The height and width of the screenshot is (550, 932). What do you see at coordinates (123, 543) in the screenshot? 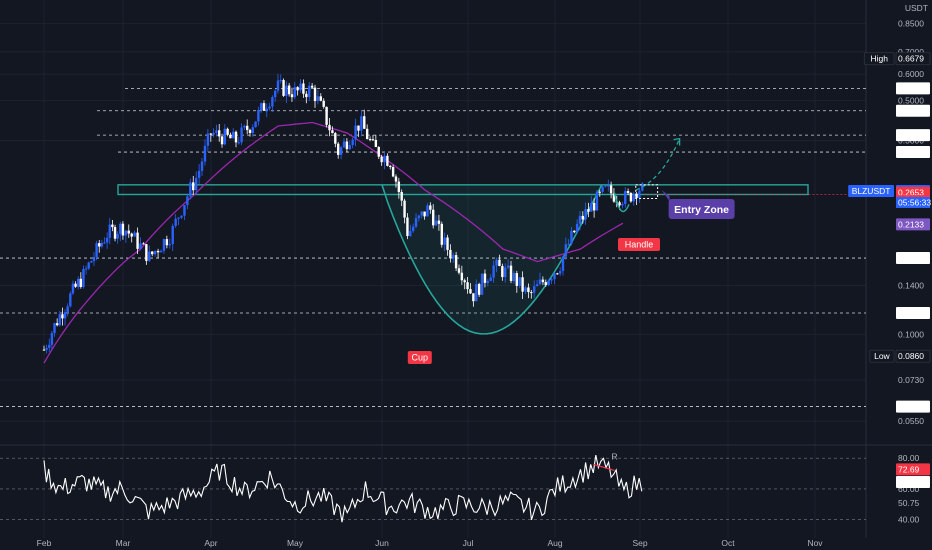
I see `month-label-mar: Mar` at bounding box center [123, 543].